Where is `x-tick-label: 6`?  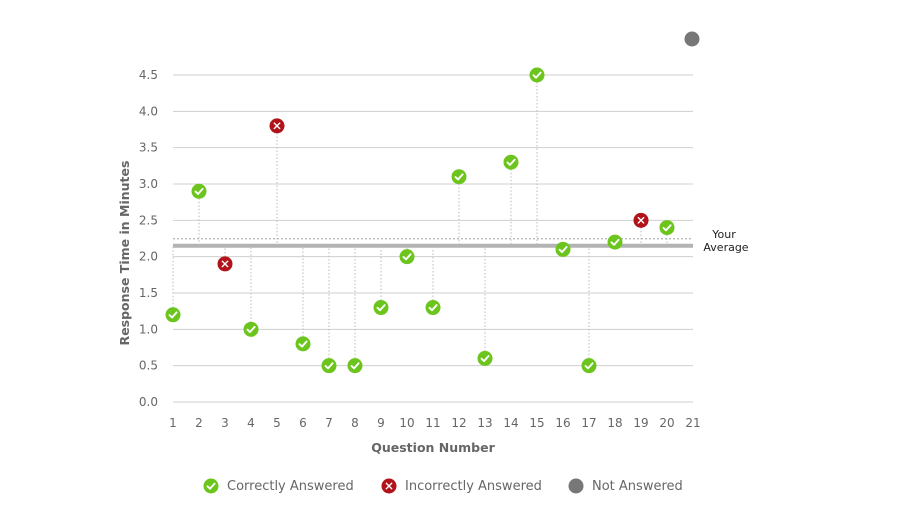 x-tick-label: 6 is located at coordinates (303, 423).